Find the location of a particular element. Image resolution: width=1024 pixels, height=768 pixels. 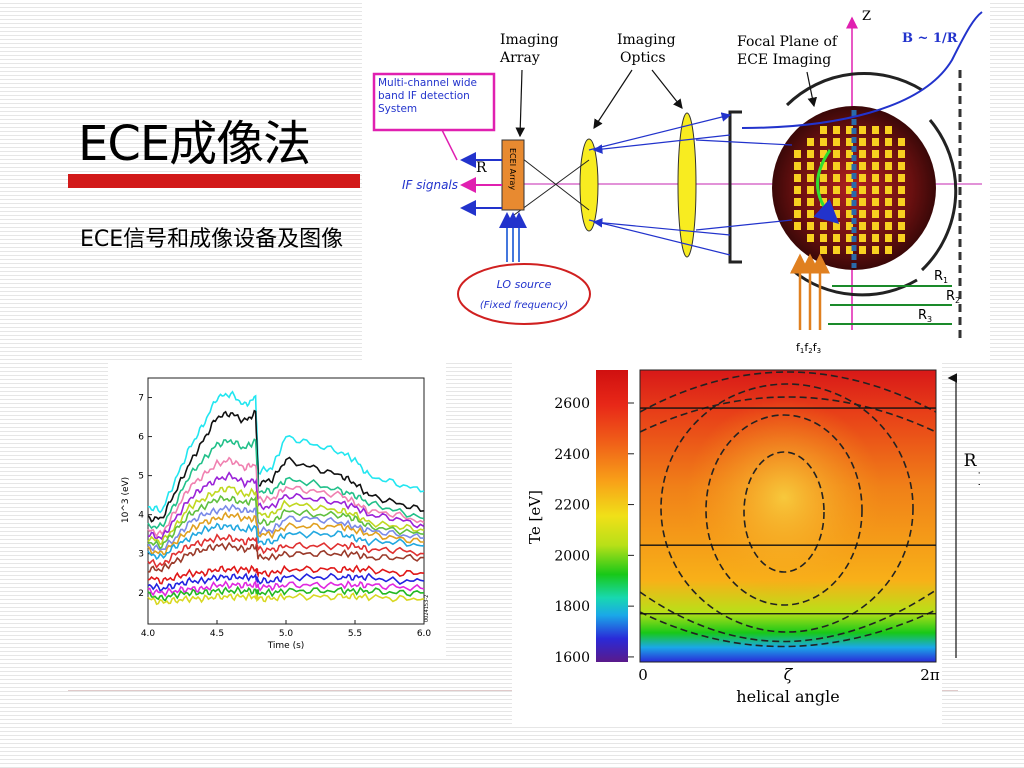

timeseries-xtick-label: 5.0 is located at coordinates (286, 634).